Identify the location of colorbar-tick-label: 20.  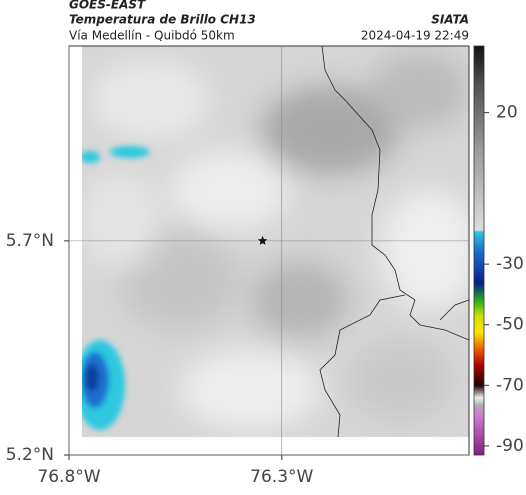
(507, 113).